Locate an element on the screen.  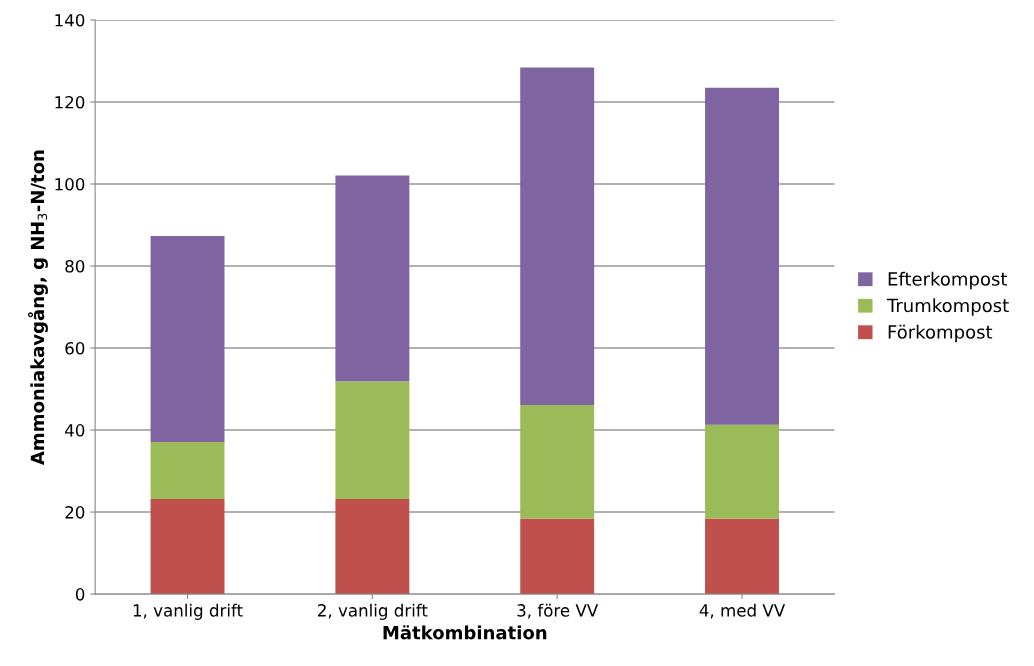
x-tick-label: 3, före VV is located at coordinates (558, 611).